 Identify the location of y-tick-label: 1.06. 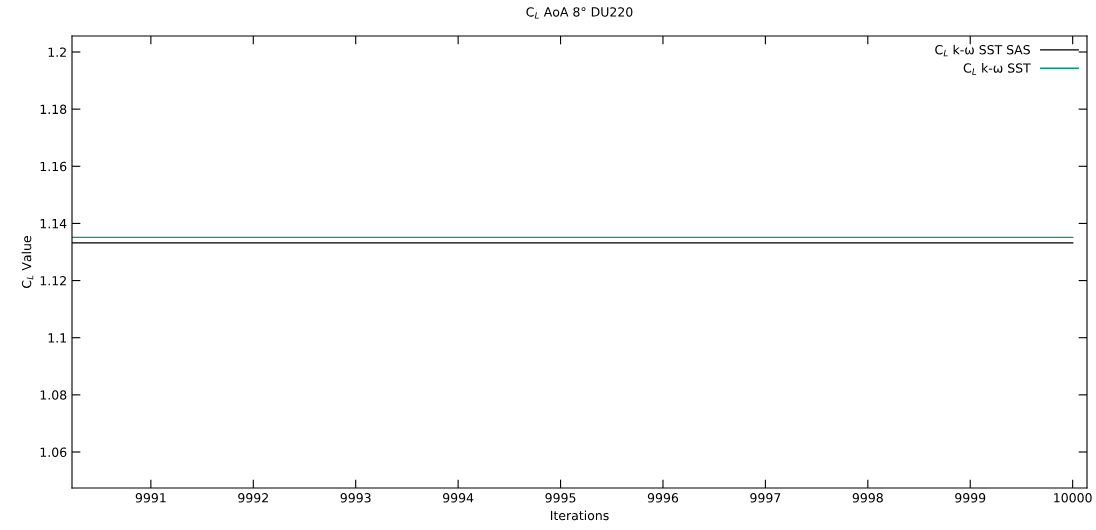
(53, 452).